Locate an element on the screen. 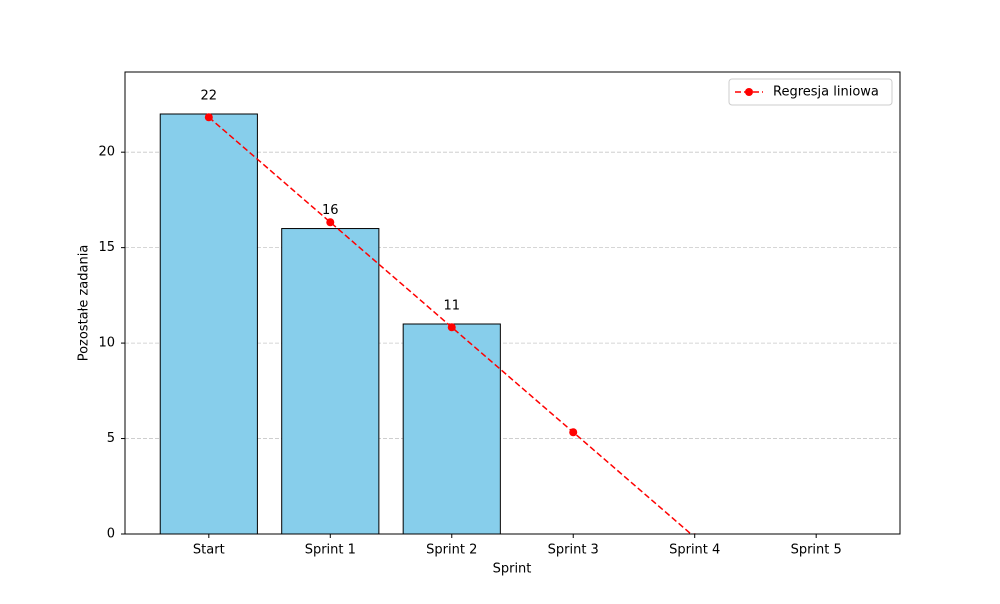  x-tick-label: Sprint 5 is located at coordinates (816, 550).